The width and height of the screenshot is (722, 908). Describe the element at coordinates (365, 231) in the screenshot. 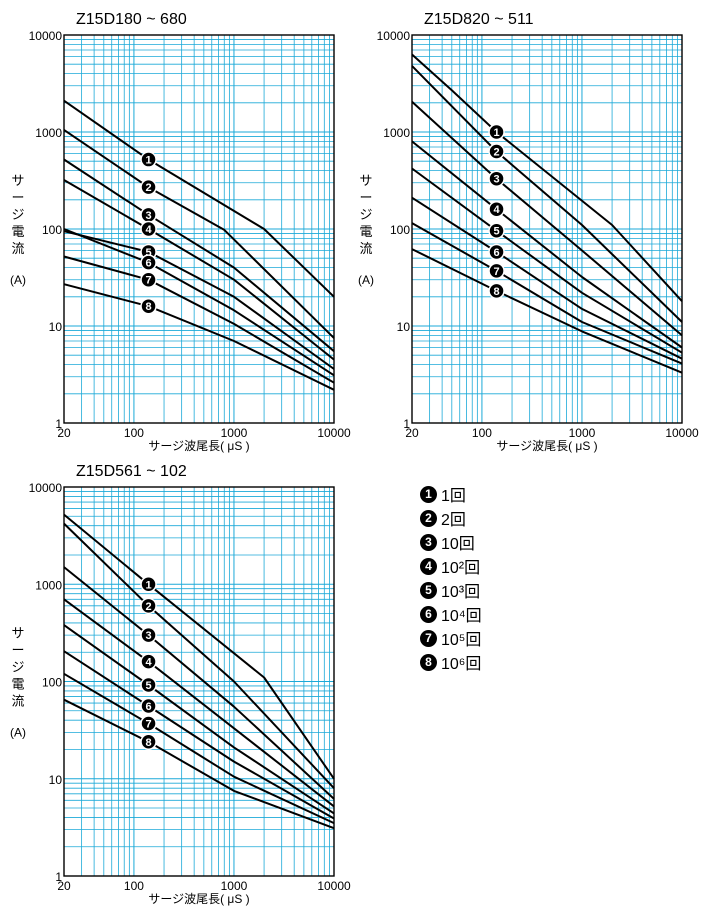

I see `y-axis-label-char: 電` at that location.